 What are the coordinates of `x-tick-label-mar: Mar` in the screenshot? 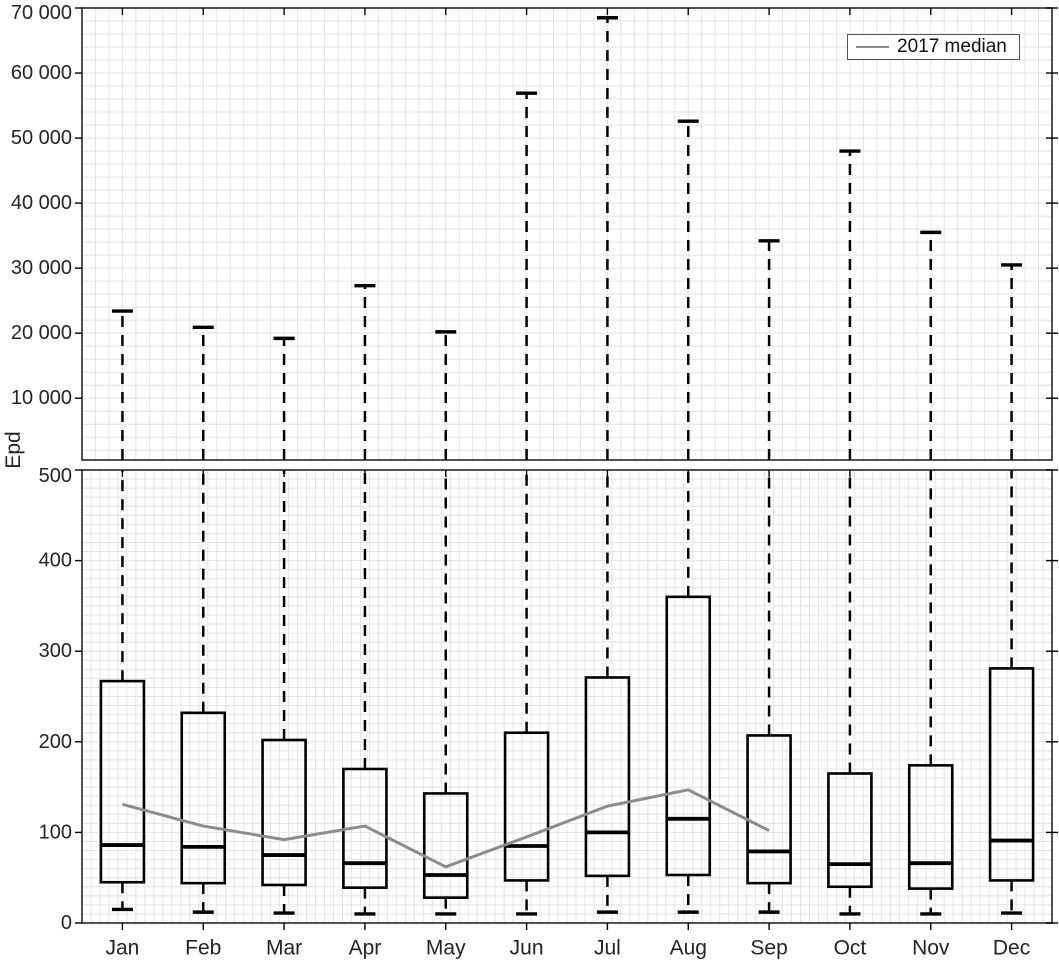 It's located at (284, 948).